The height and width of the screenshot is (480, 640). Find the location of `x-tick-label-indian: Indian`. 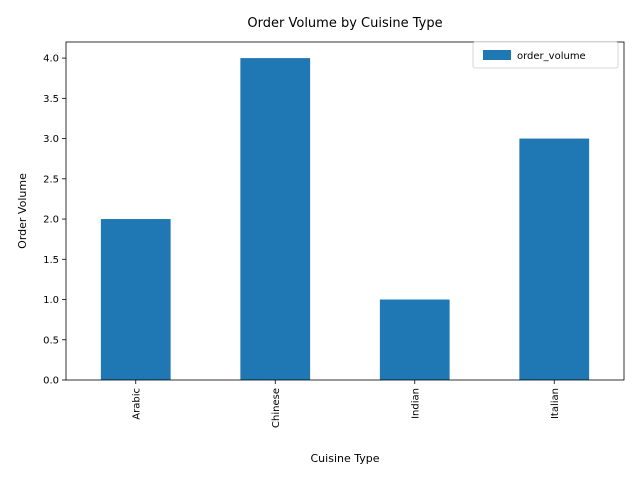

x-tick-label-indian: Indian is located at coordinates (415, 403).